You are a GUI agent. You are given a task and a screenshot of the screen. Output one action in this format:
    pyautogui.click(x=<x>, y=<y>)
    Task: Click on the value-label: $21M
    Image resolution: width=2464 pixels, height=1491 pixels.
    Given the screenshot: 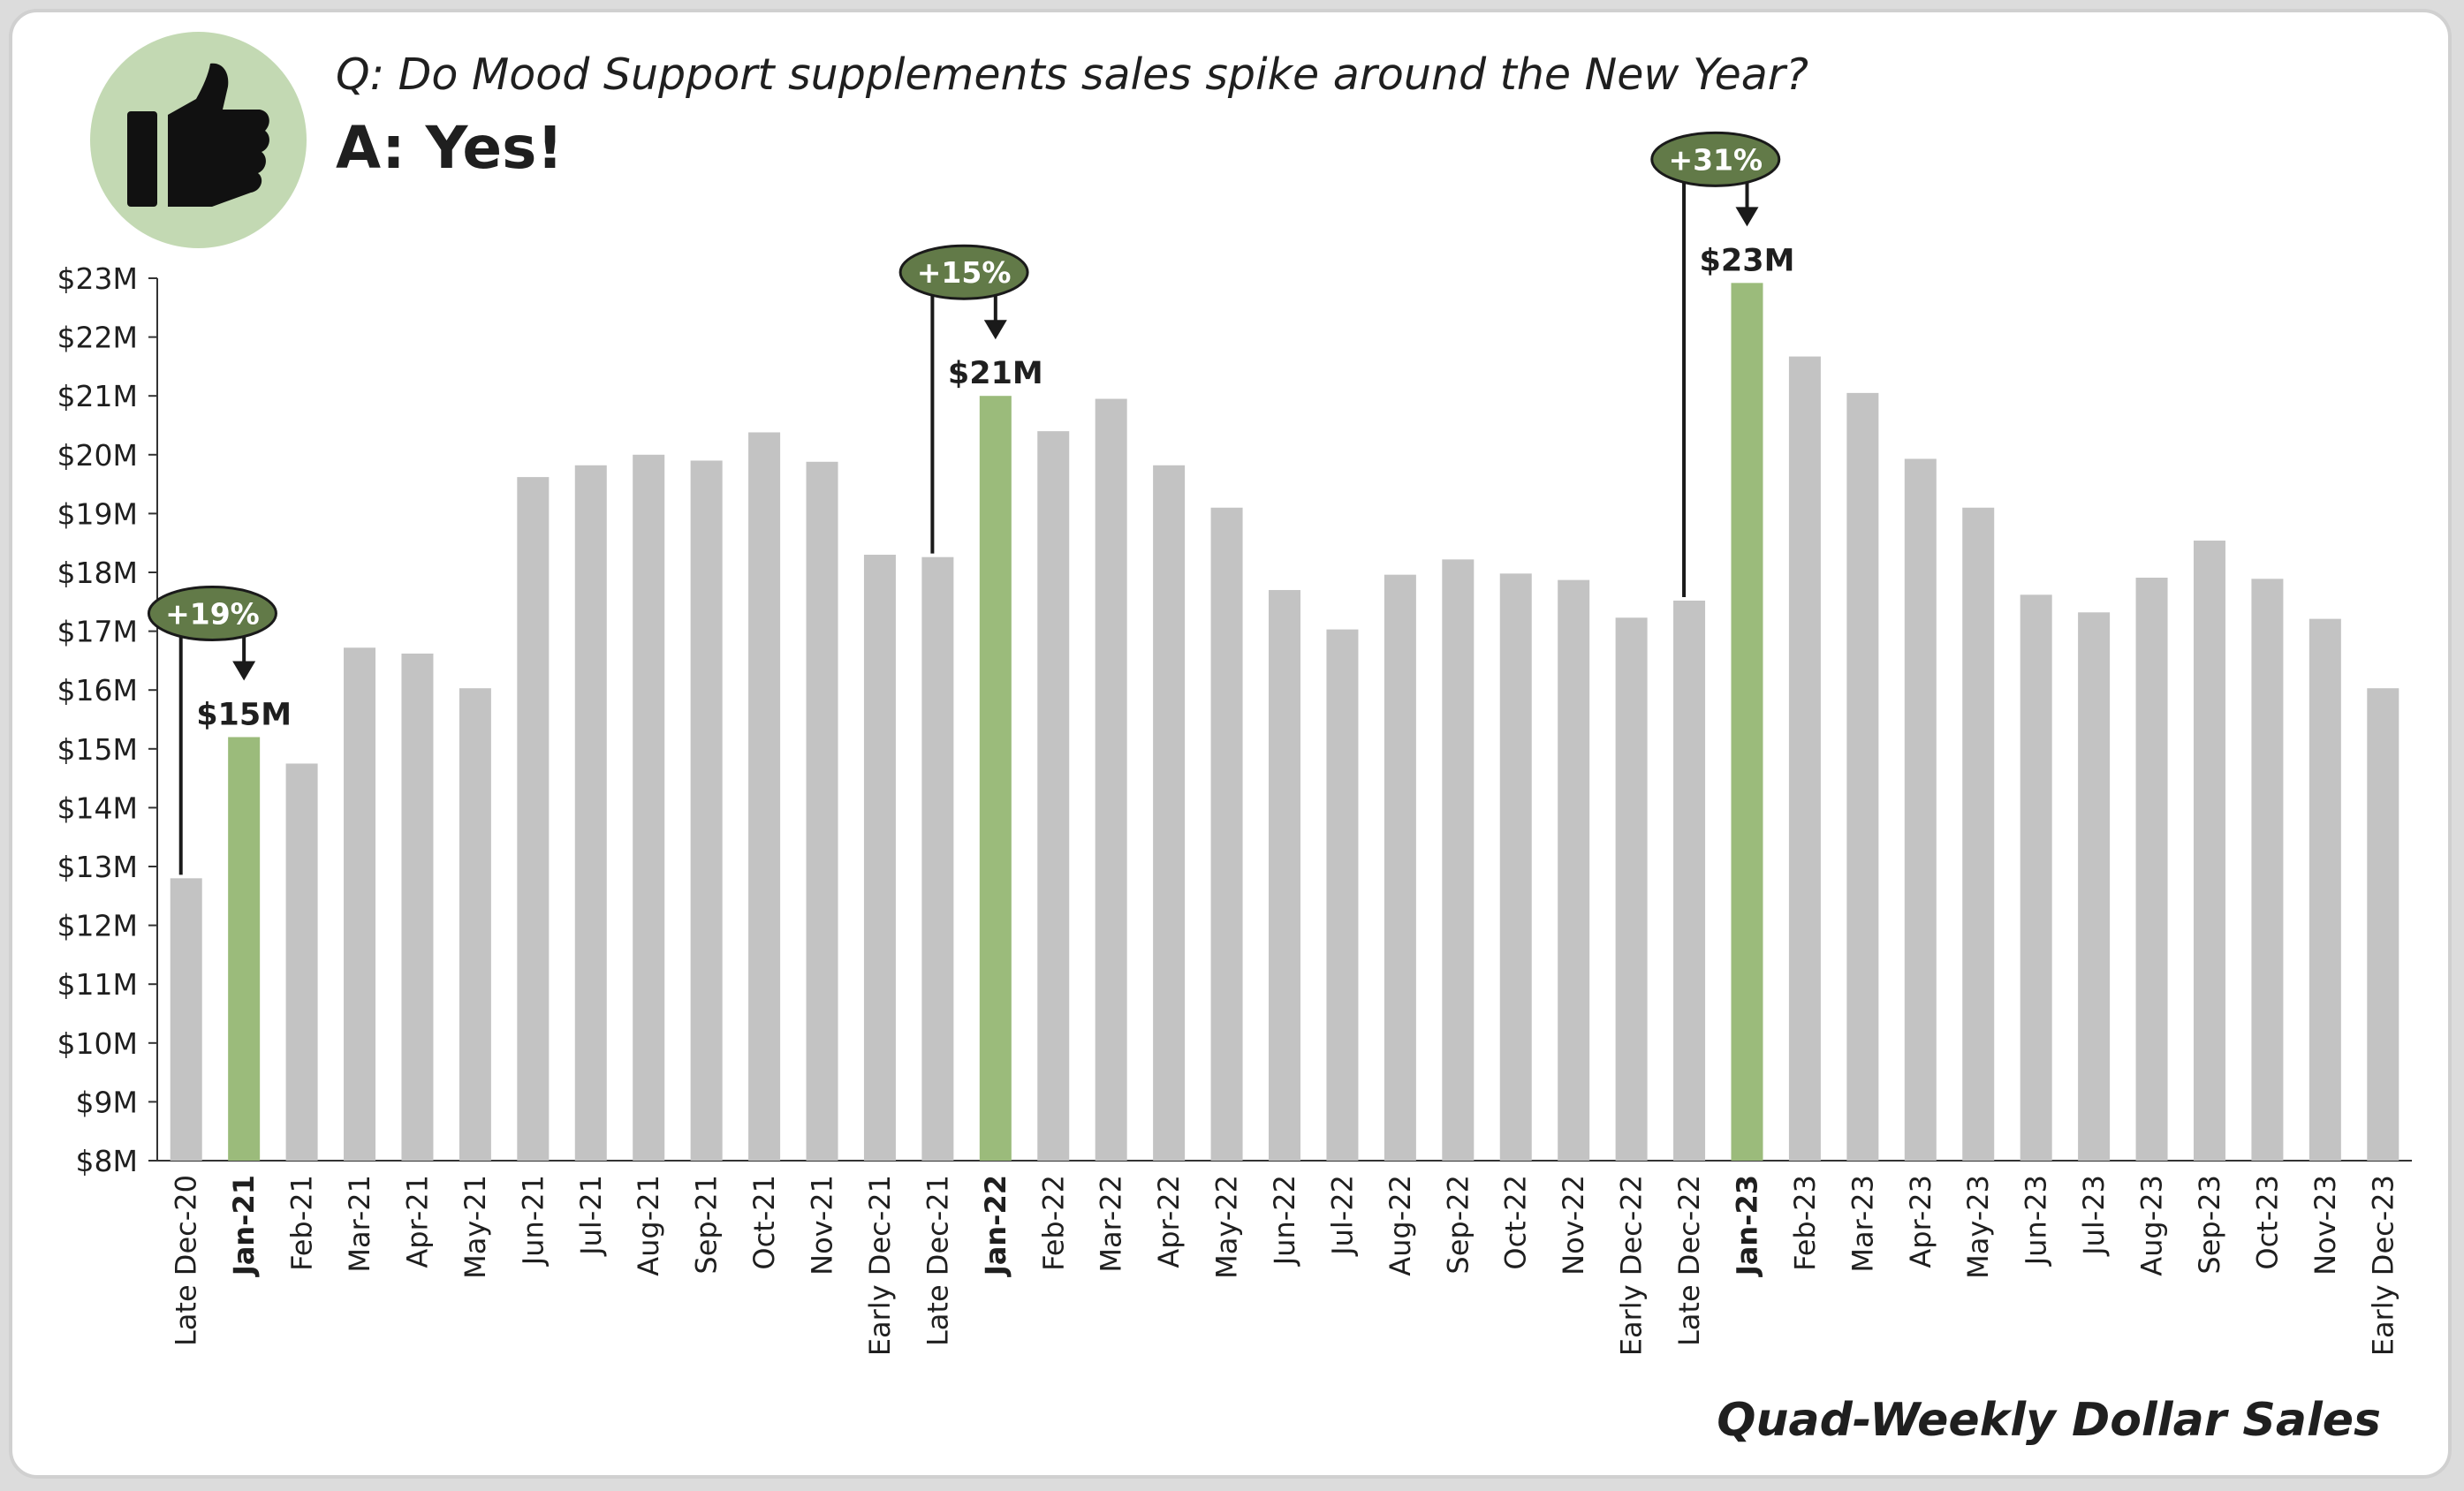 What is the action you would take?
    pyautogui.click(x=995, y=373)
    